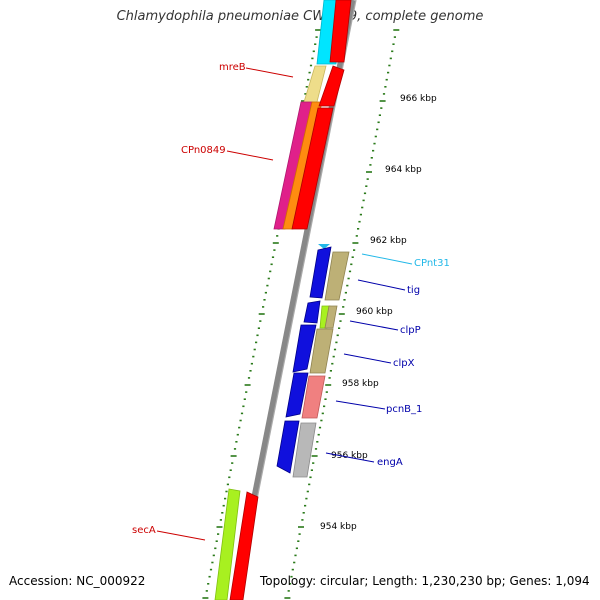 The width and height of the screenshot is (600, 600). I want to click on gene-label-clpP: clpP, so click(385, 328).